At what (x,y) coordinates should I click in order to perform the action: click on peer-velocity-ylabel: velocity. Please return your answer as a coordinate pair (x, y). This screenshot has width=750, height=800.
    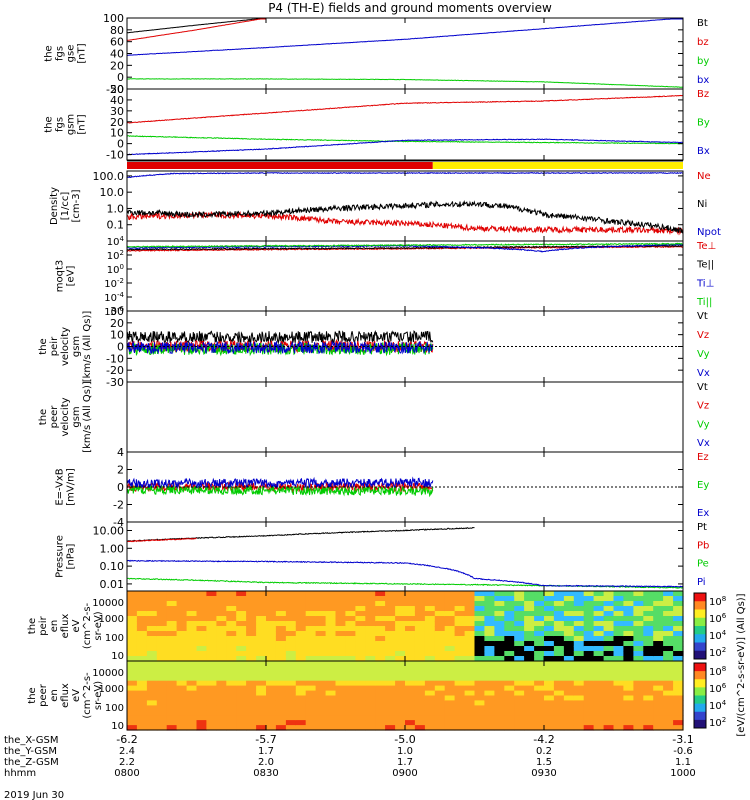
    Looking at the image, I should click on (65, 416).